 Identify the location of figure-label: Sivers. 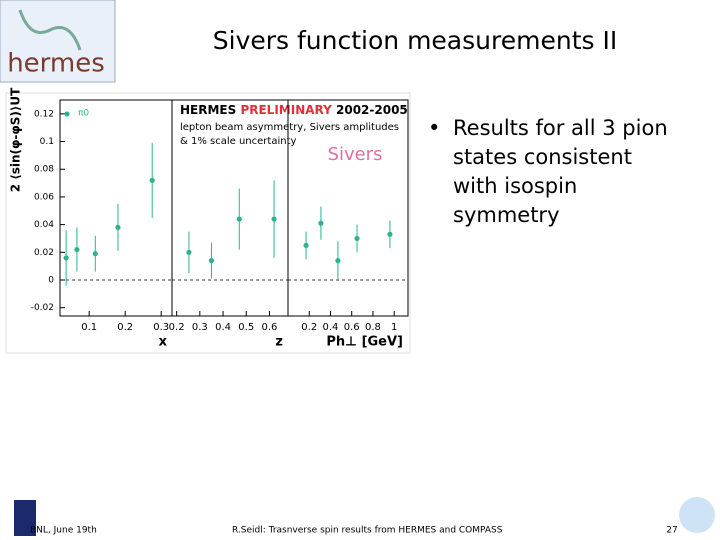
(355, 154).